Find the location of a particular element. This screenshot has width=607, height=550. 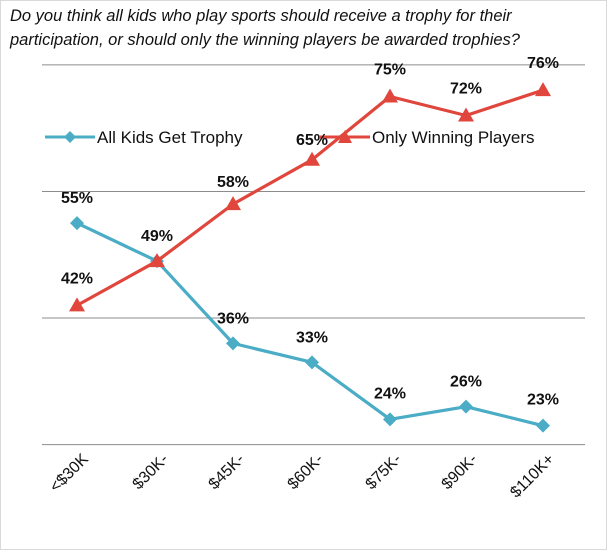

x-tick-label: $30K- is located at coordinates (151, 472).